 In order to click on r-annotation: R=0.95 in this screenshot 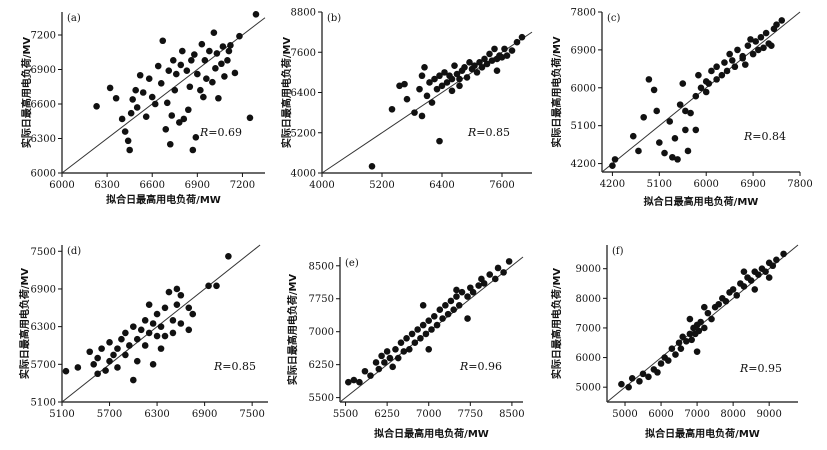, I will do `click(760, 368)`.